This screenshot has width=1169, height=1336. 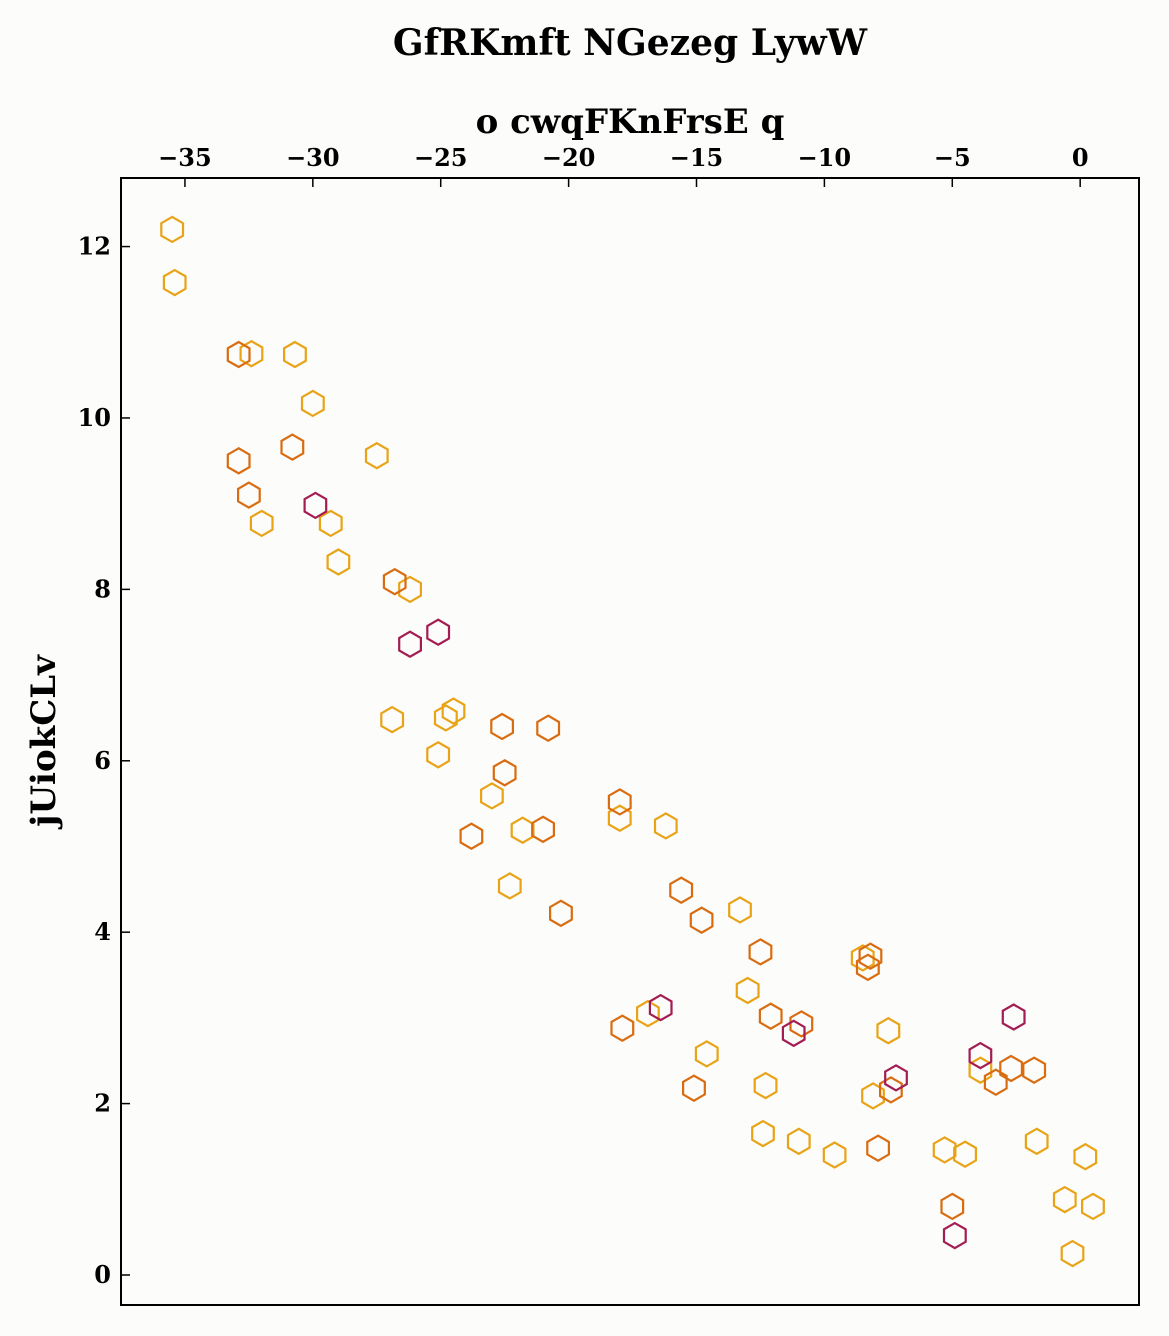 I want to click on y-tick-label: 10, so click(x=94, y=417).